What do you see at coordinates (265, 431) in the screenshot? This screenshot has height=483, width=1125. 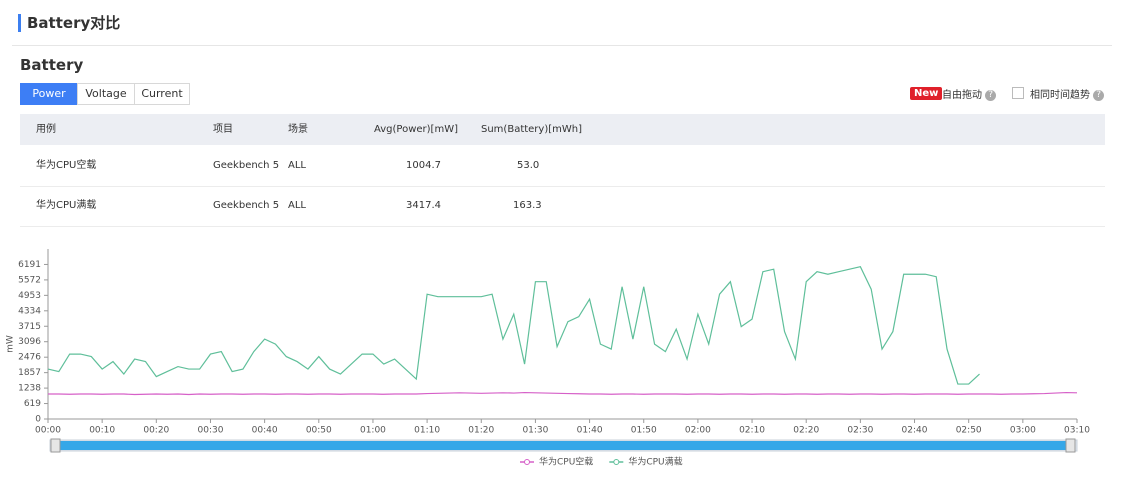 I see `x-tick-label: 00:40` at bounding box center [265, 431].